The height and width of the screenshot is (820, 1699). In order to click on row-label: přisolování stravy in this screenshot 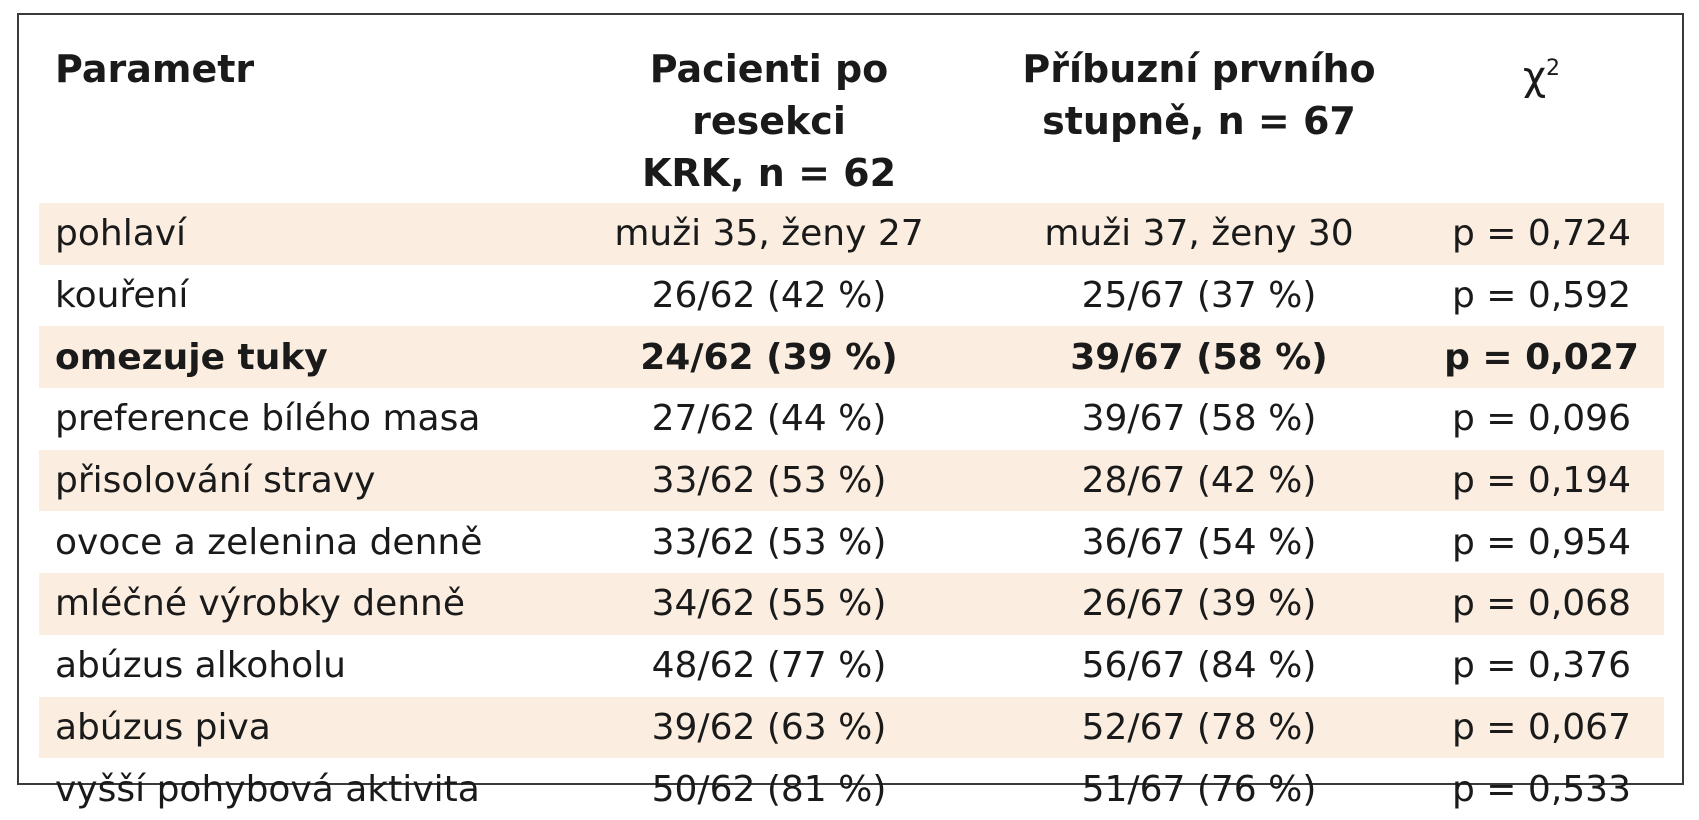, I will do `click(299, 480)`.